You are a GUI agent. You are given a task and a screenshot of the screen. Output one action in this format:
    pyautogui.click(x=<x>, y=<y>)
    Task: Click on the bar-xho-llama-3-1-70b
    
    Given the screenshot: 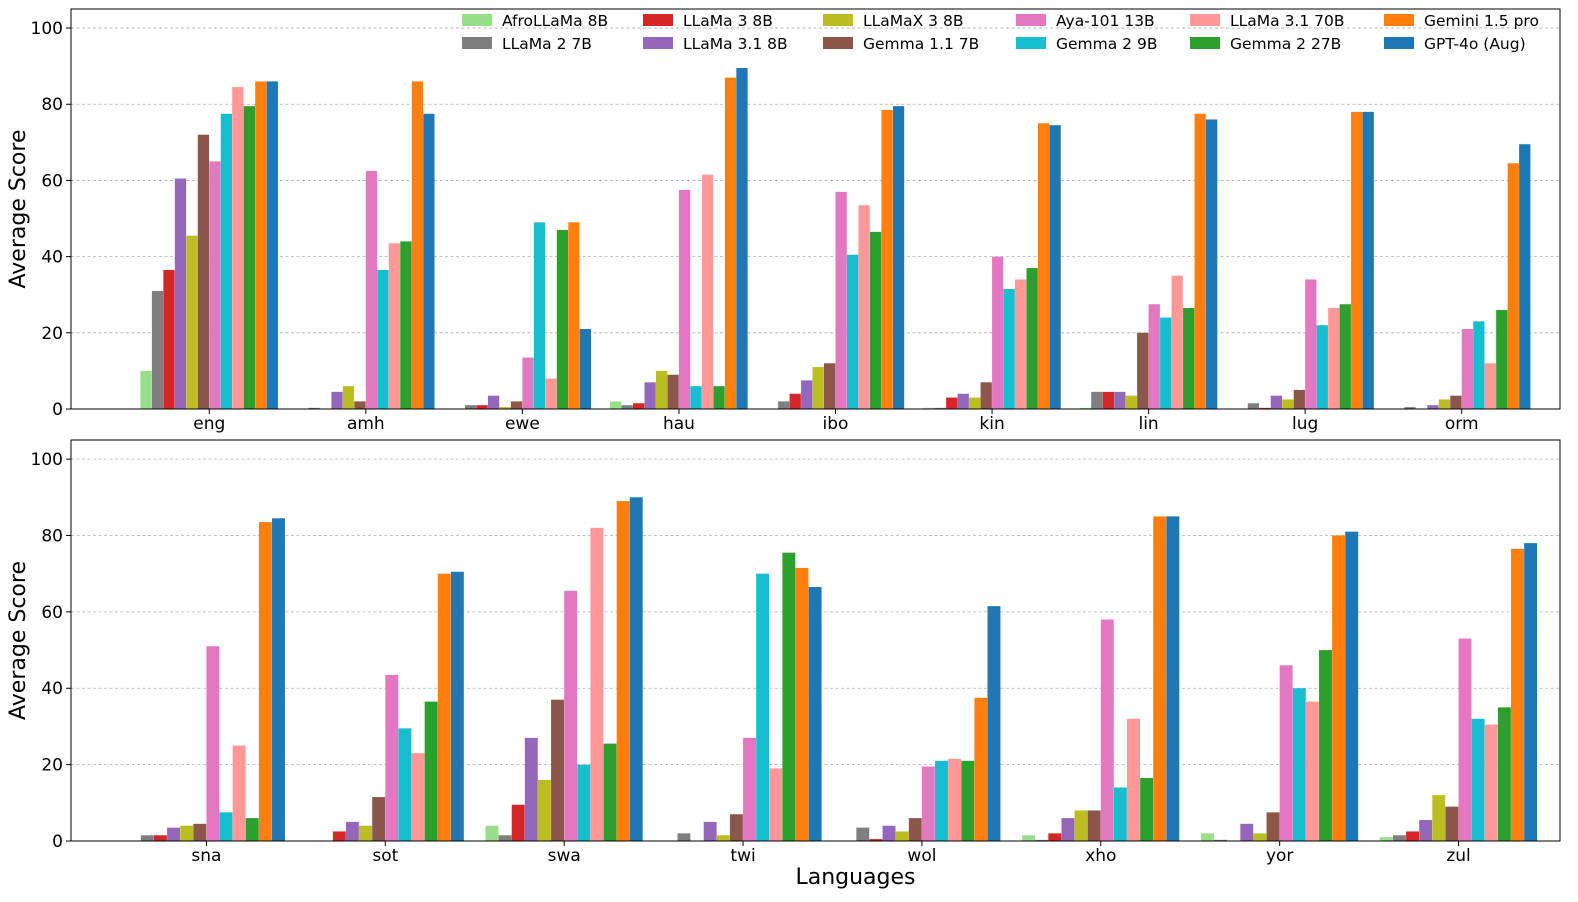 What is the action you would take?
    pyautogui.click(x=1133, y=779)
    